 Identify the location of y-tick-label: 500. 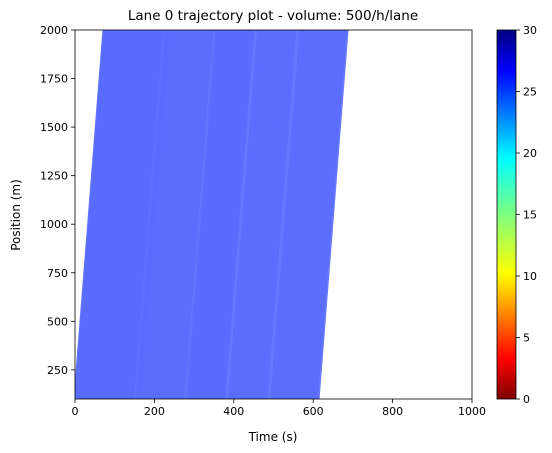
(57, 321).